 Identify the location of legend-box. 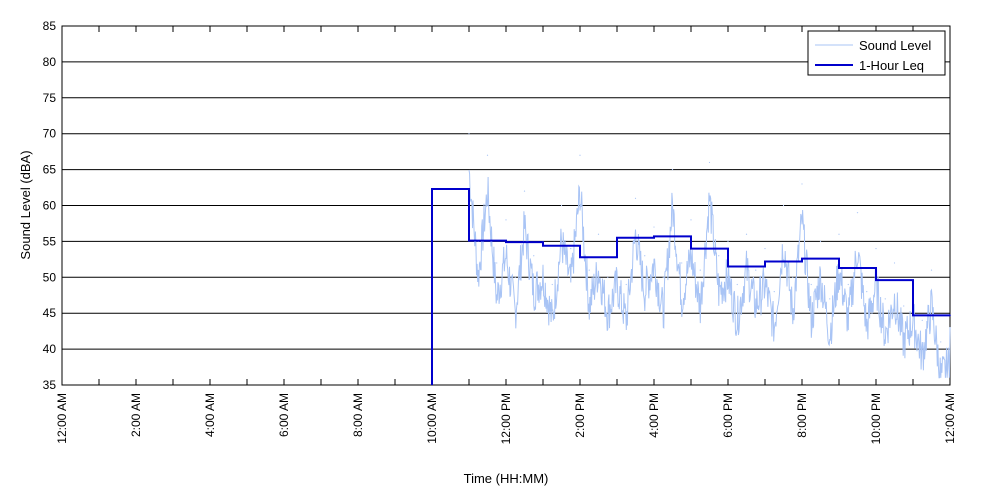
(876, 53).